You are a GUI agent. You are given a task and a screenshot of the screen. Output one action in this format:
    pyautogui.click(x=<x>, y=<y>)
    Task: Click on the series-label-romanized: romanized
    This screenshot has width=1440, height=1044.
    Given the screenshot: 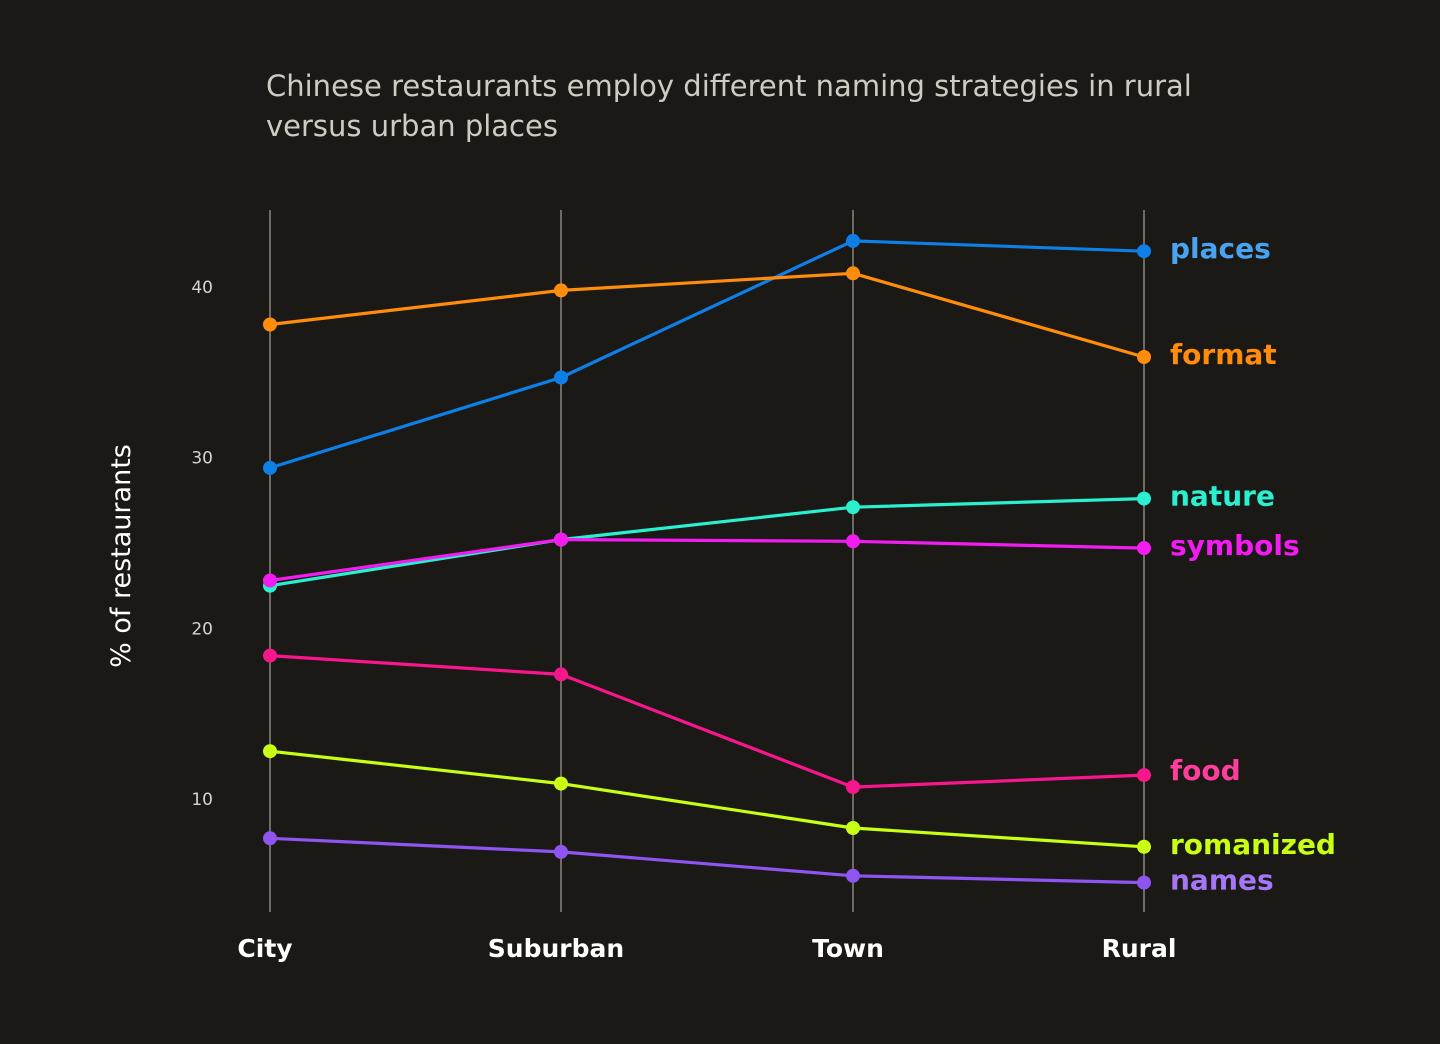 What is the action you would take?
    pyautogui.click(x=1253, y=844)
    